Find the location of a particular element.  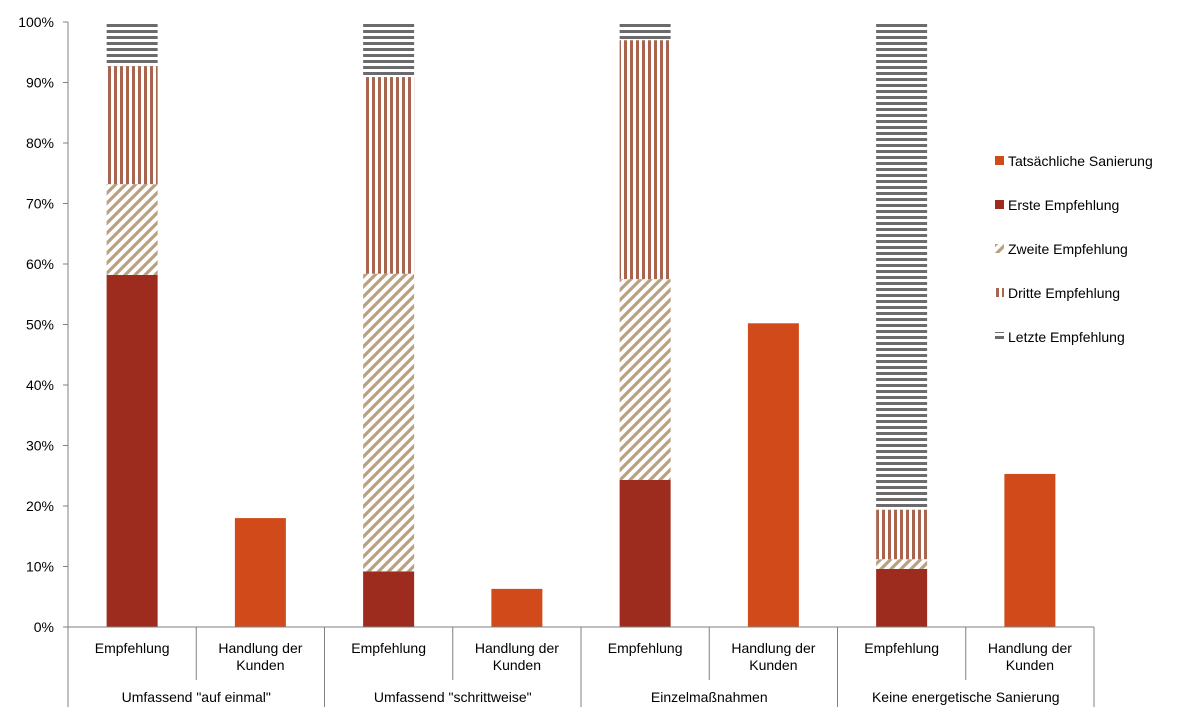

y-axis: 0% 10% 20% 30% 40% 50% 60% 70% 80% 90% 100% is located at coordinates (43, 324).